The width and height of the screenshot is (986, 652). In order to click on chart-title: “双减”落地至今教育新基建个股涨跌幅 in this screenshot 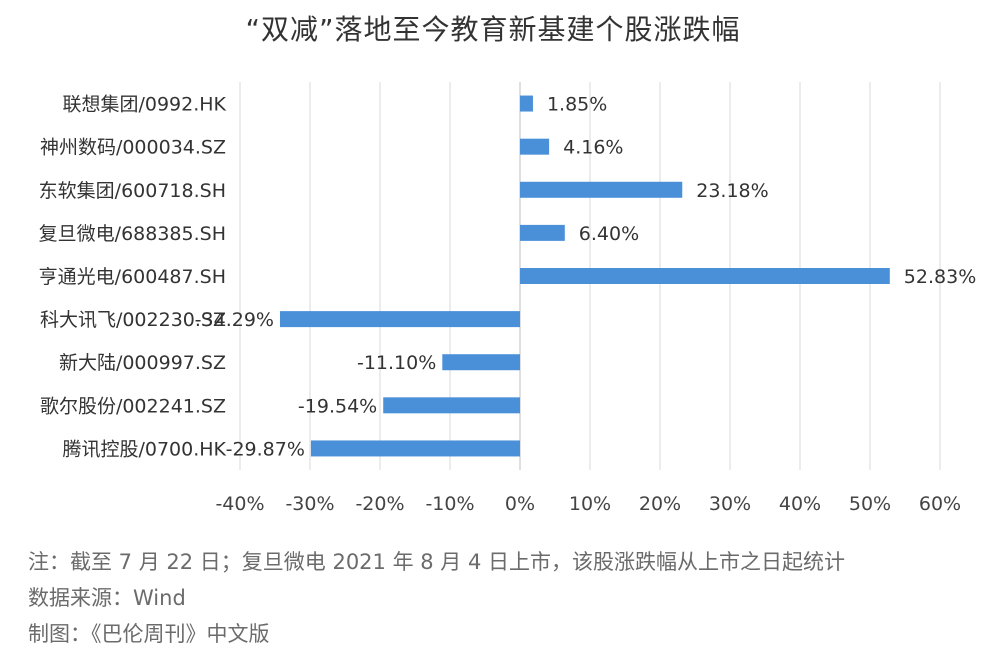, I will do `click(493, 29)`.